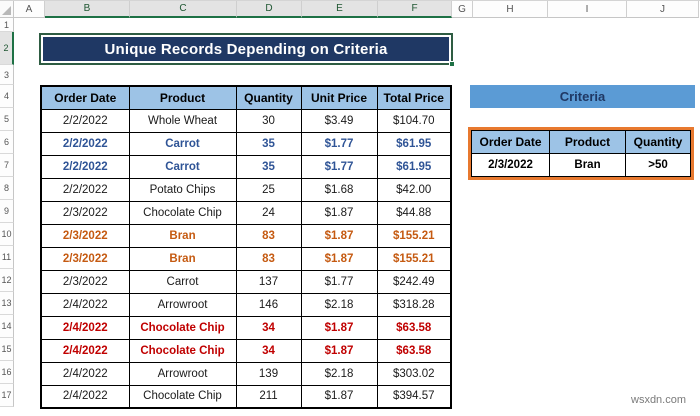  Describe the element at coordinates (415, 9) in the screenshot. I see `column-header-F: F` at that location.